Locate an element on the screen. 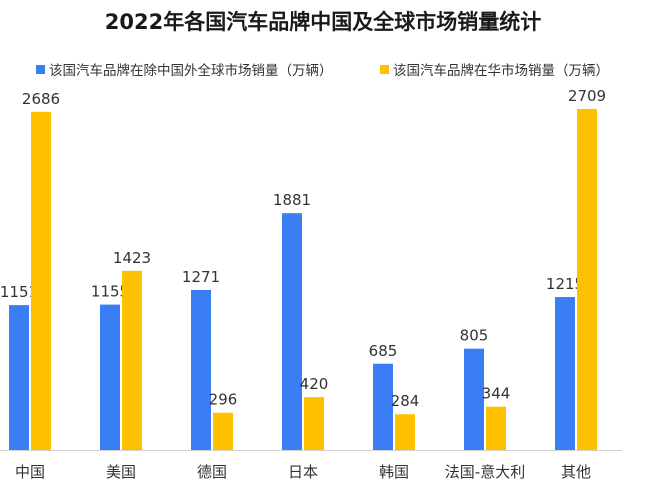 This screenshot has width=646, height=487. legend-item-china: 该国汽车品牌在华市场销量（万辆） is located at coordinates (494, 69).